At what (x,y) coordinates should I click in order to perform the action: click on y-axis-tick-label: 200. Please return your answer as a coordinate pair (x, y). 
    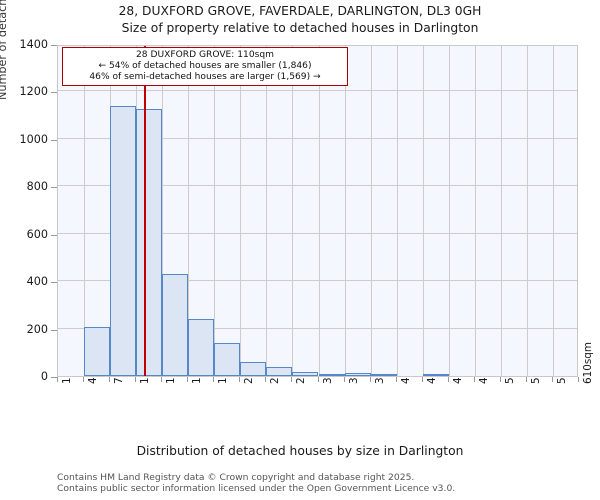
    Looking at the image, I should click on (37, 329).